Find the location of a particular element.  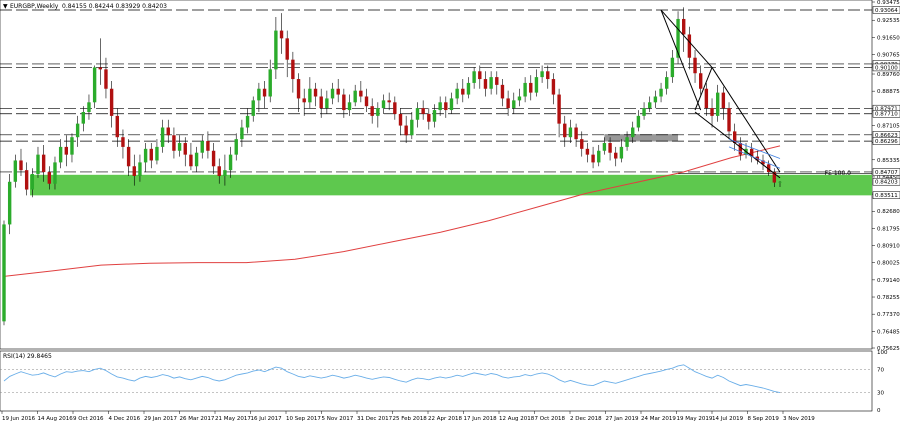

price-tick-label: 0.80910 is located at coordinates (888, 247).